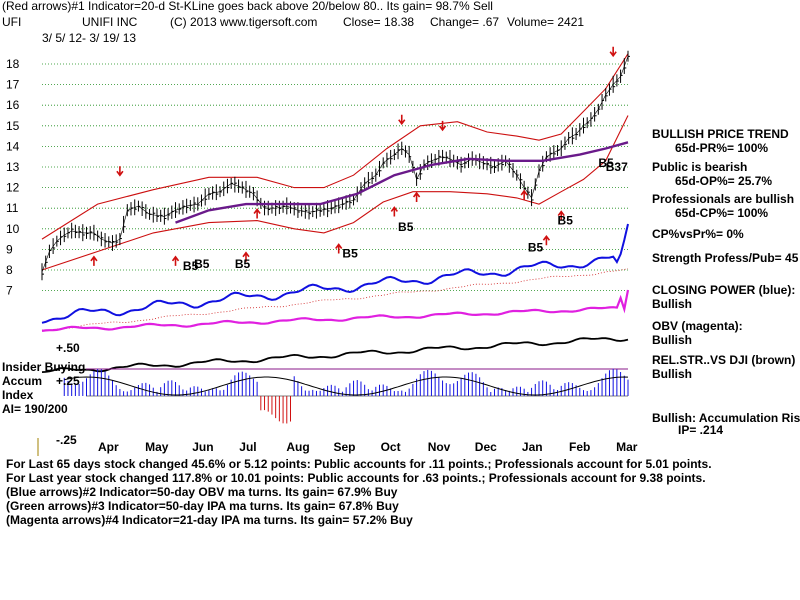 The image size is (800, 600). Describe the element at coordinates (18, 395) in the screenshot. I see `index-label: Index` at that location.